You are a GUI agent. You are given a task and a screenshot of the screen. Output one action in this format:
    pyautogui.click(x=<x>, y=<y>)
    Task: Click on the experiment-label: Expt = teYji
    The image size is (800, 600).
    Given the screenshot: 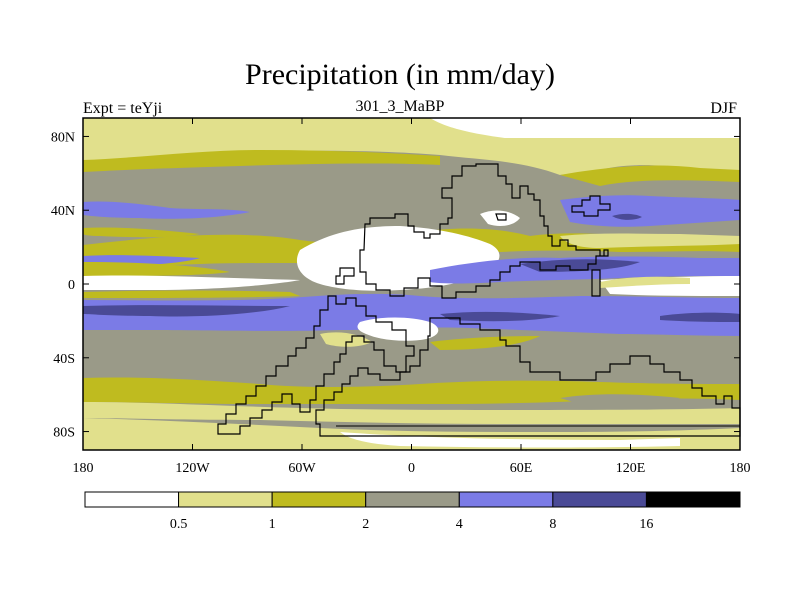 What is the action you would take?
    pyautogui.click(x=123, y=108)
    